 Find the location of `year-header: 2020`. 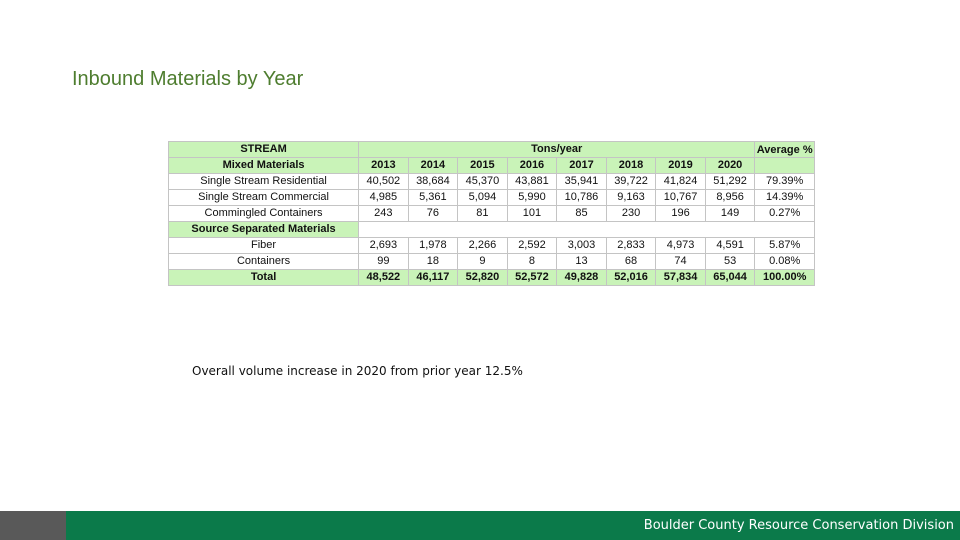

year-header: 2020 is located at coordinates (730, 165).